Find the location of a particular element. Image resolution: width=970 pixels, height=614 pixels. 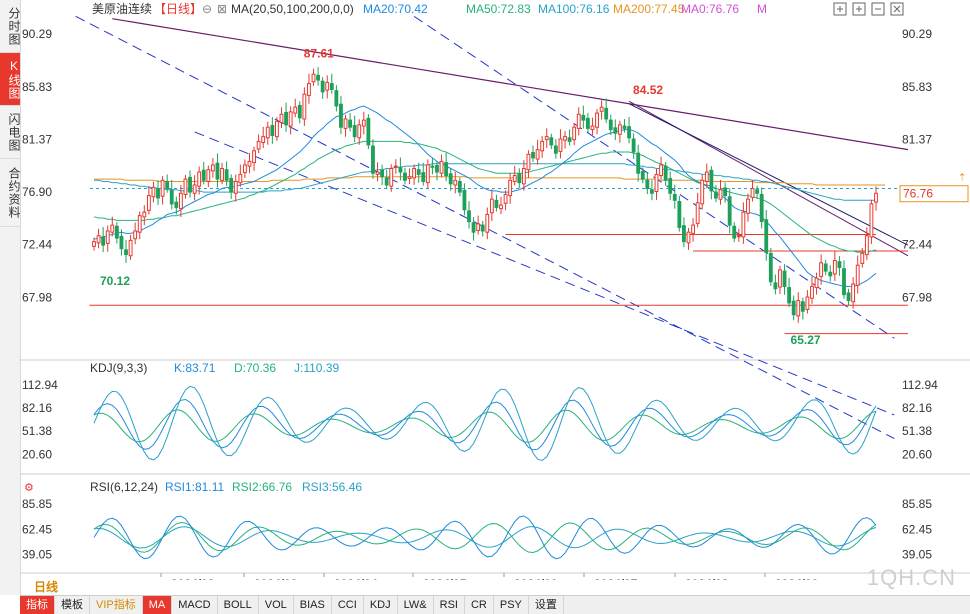

tab-lw: LW& is located at coordinates (416, 605).